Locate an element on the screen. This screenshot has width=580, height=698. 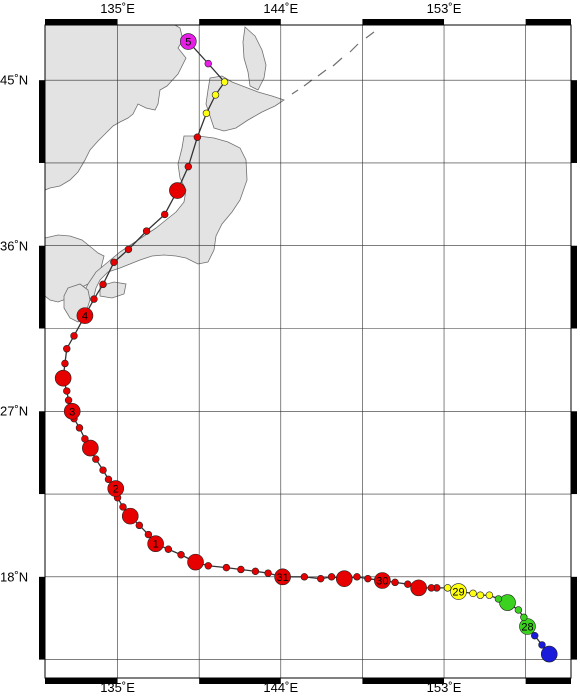
track-day-label: 30 is located at coordinates (382, 582).